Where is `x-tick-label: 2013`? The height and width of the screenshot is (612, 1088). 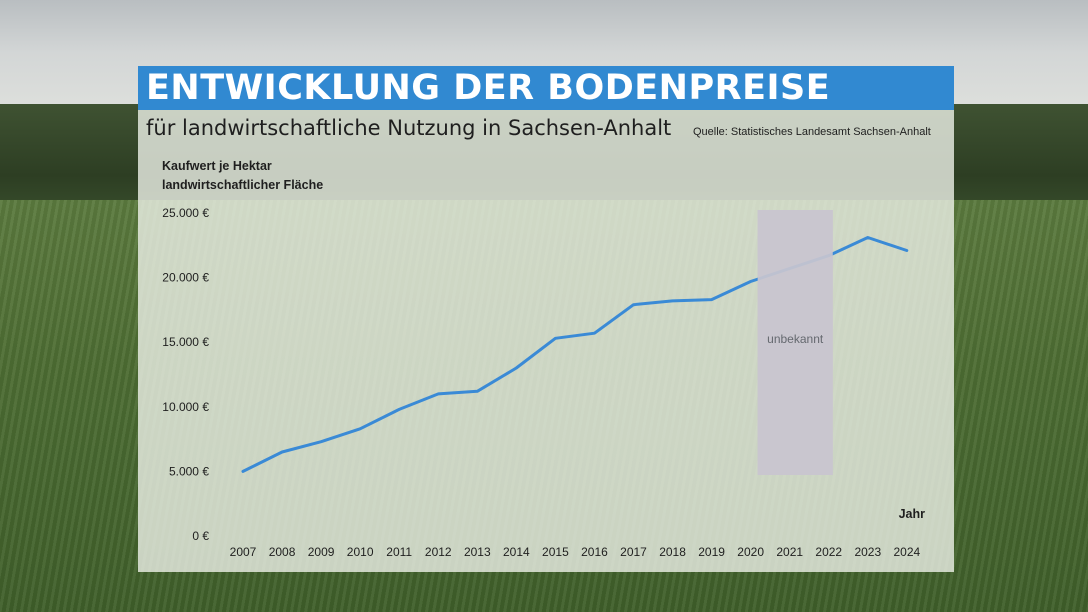 x-tick-label: 2013 is located at coordinates (477, 552).